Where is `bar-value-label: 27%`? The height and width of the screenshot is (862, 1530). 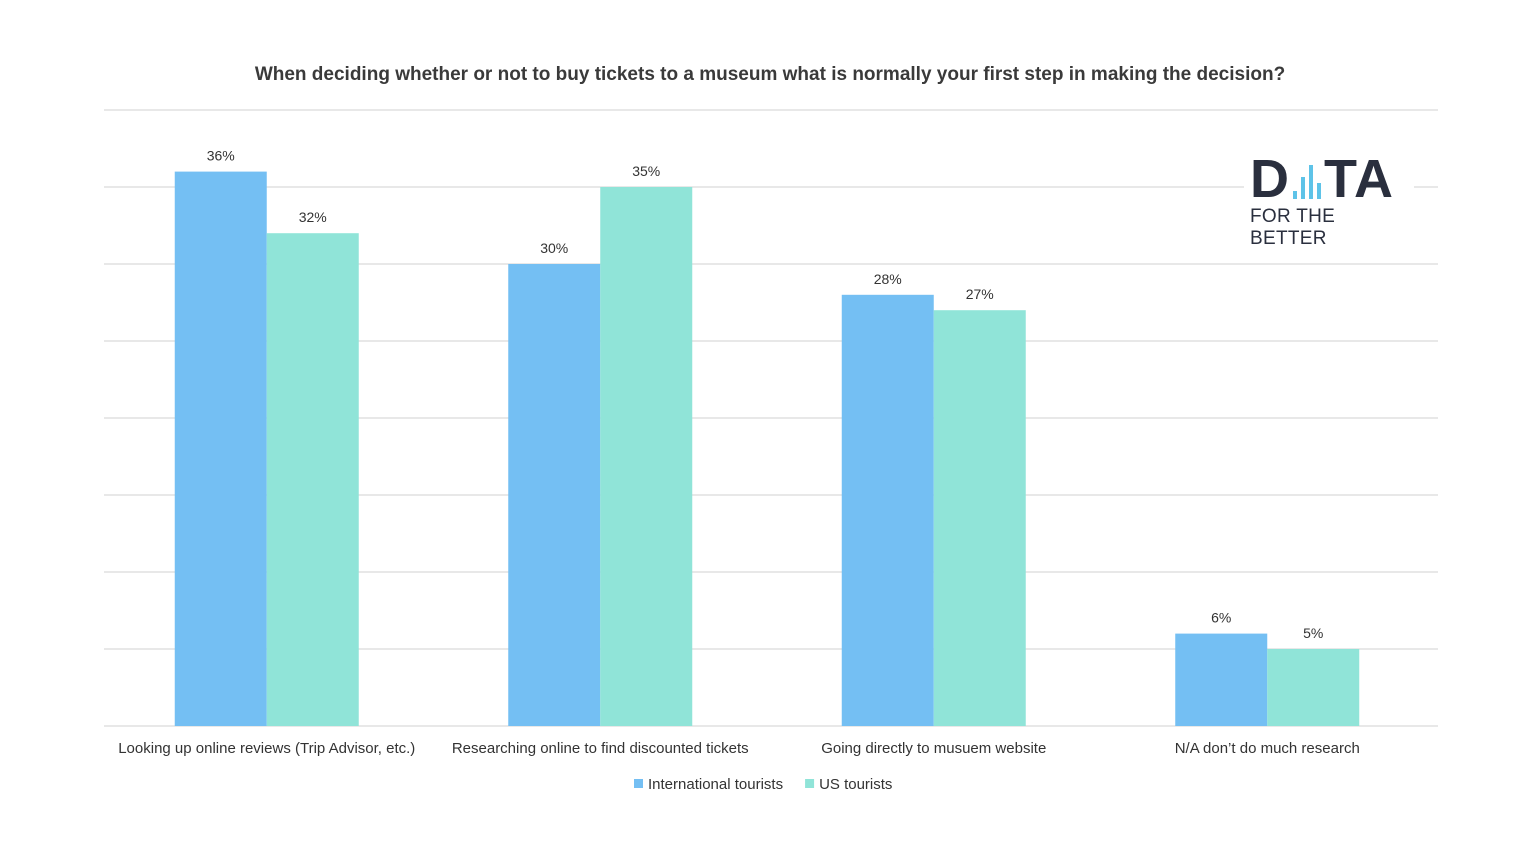 bar-value-label: 27% is located at coordinates (980, 294).